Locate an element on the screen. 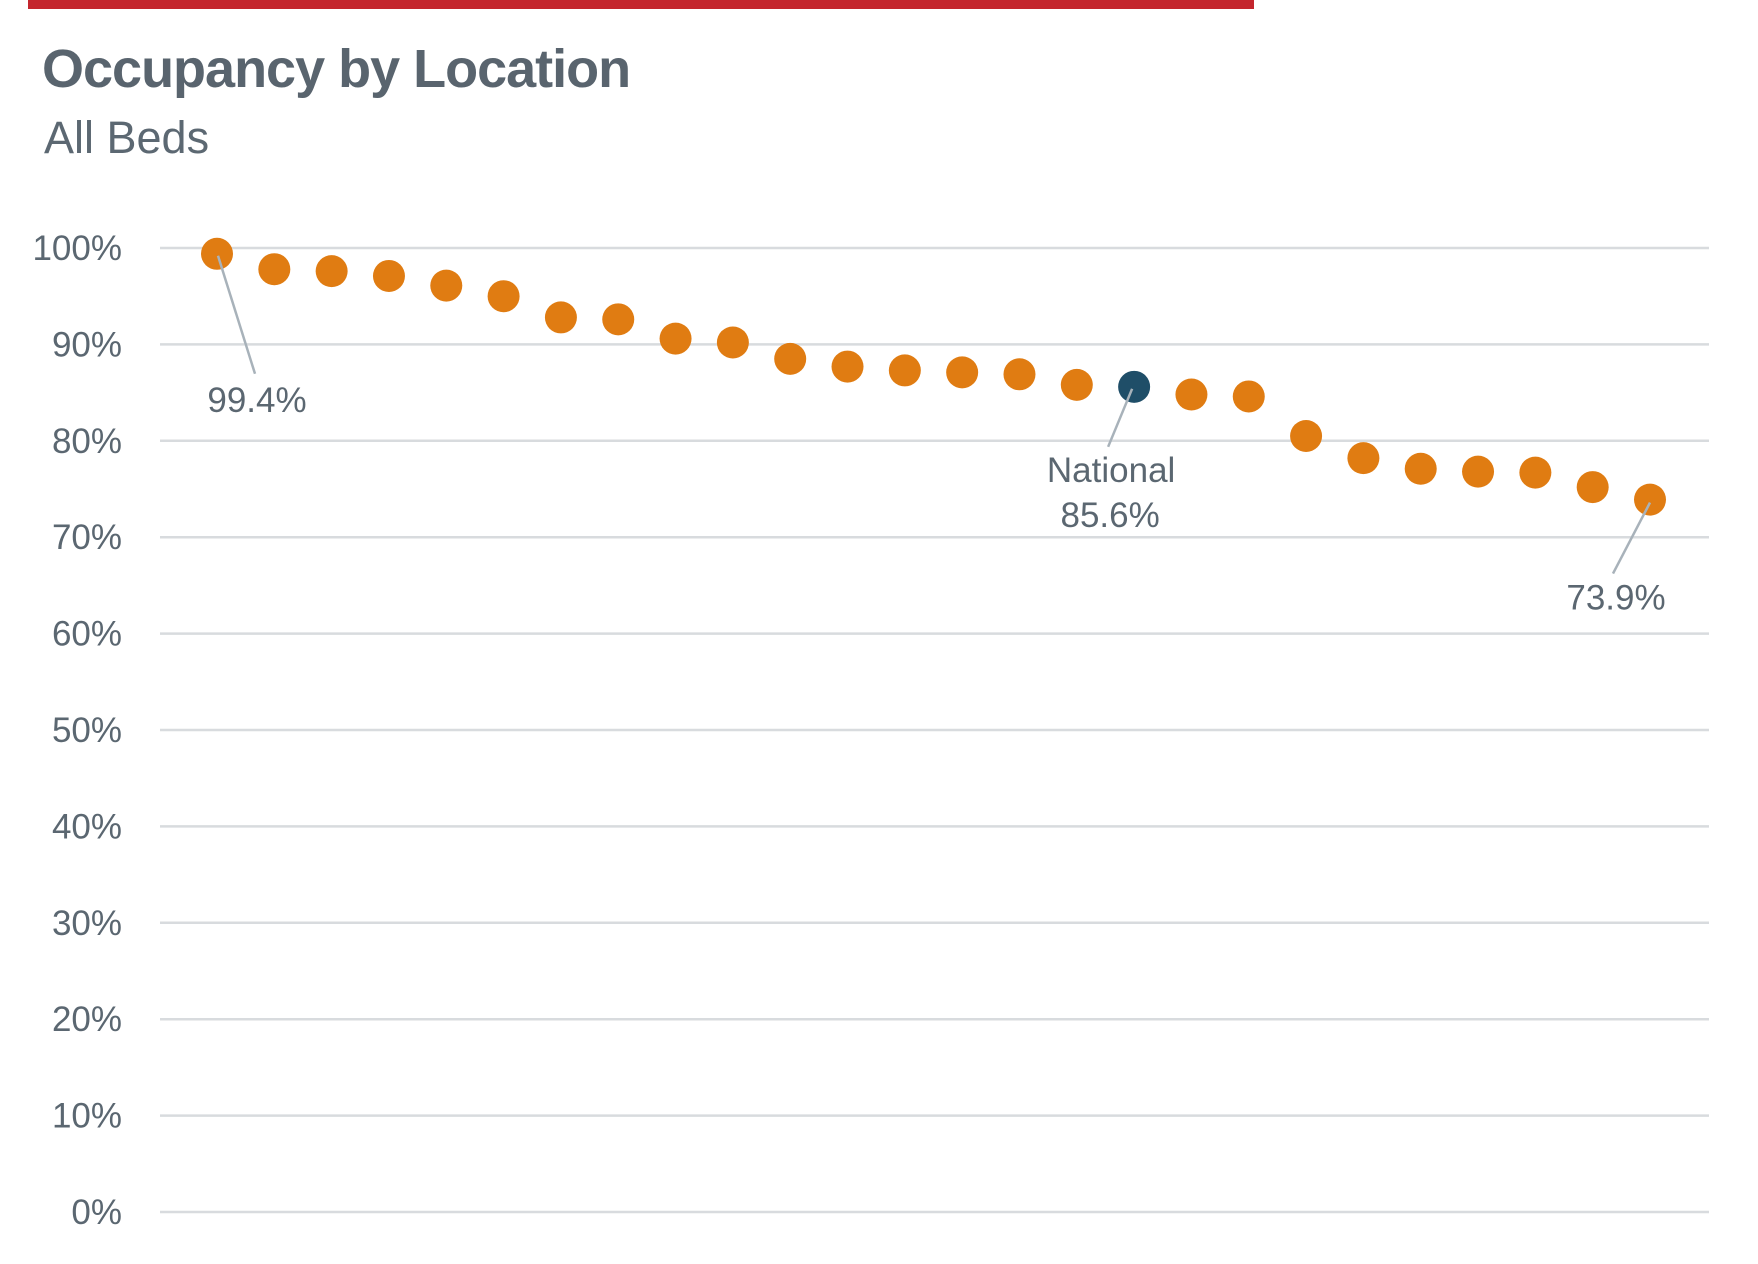  y-tick-label: 20% is located at coordinates (87, 1019).